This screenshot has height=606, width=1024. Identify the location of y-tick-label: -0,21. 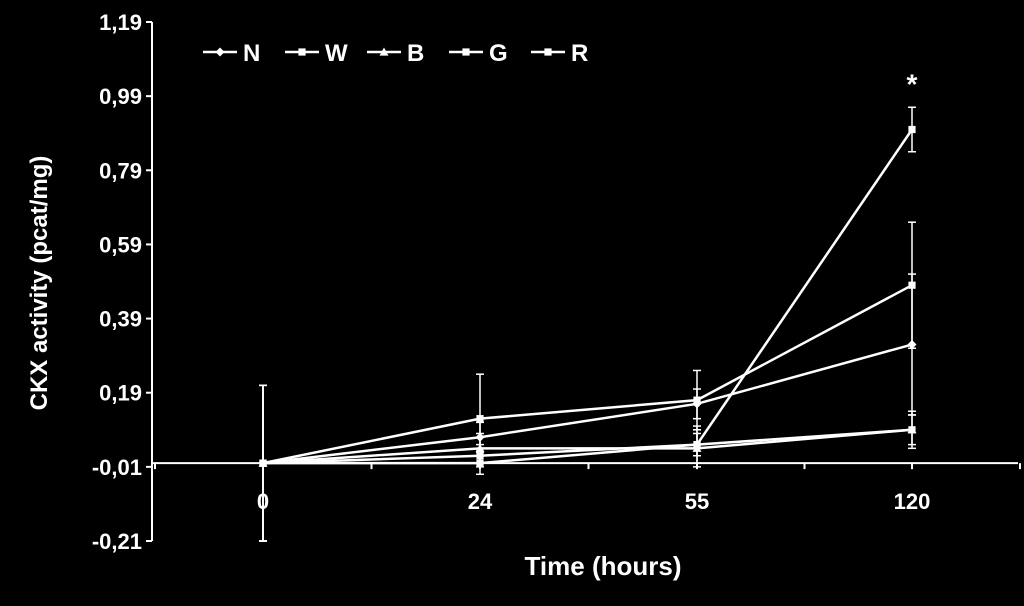
(117, 541).